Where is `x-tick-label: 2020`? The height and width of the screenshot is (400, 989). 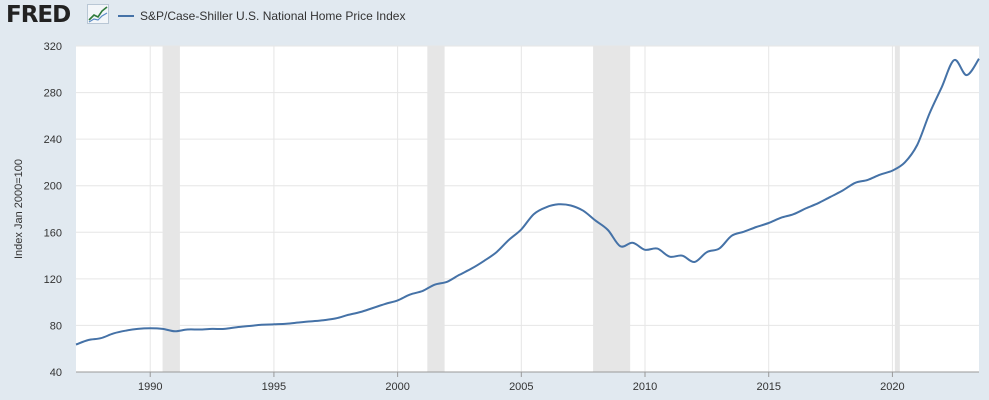 x-tick-label: 2020 is located at coordinates (892, 387).